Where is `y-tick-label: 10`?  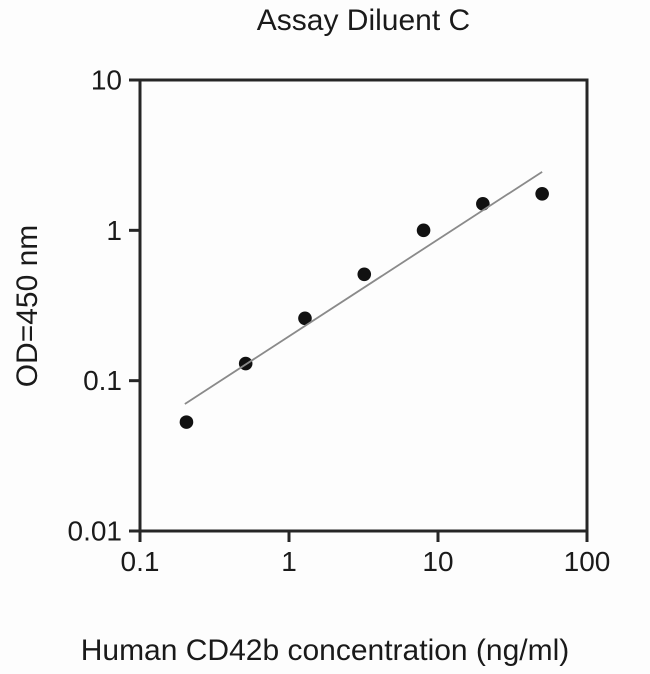 y-tick-label: 10 is located at coordinates (106, 80).